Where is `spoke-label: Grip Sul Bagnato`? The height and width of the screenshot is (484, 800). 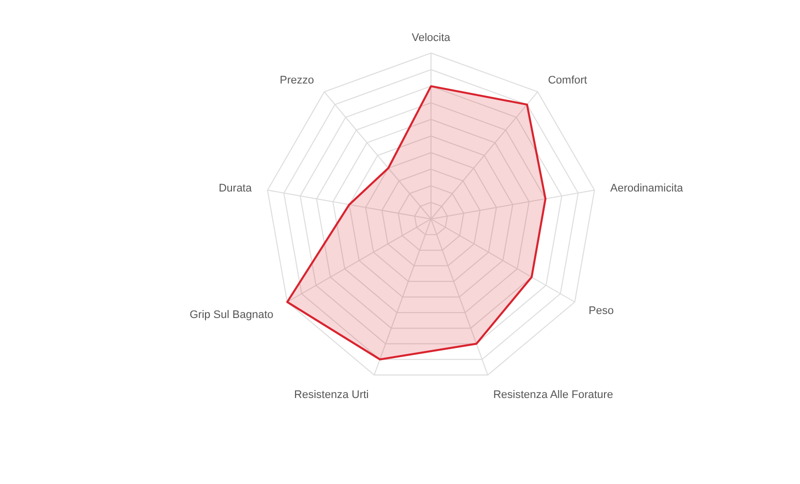
spoke-label: Grip Sul Bagnato is located at coordinates (232, 315).